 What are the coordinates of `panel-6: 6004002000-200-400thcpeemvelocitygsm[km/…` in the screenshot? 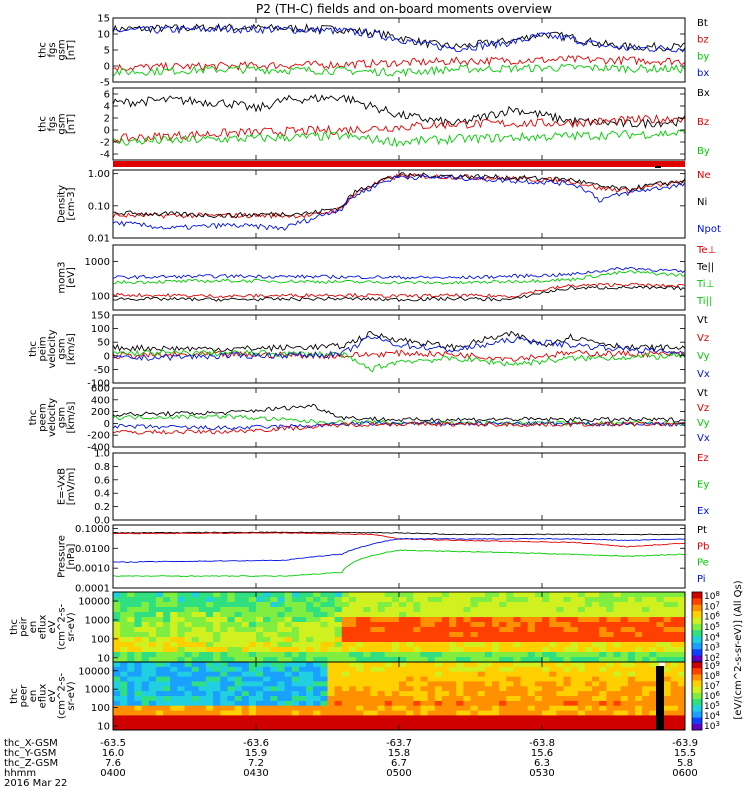 It's located at (369, 419).